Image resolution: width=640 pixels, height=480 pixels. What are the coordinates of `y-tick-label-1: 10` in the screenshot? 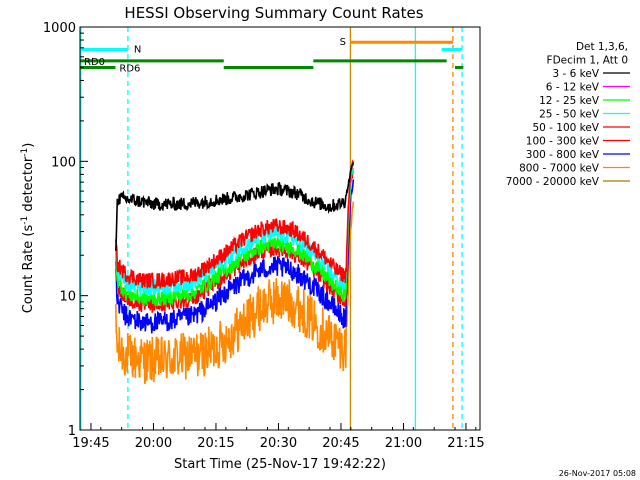 It's located at (67, 297).